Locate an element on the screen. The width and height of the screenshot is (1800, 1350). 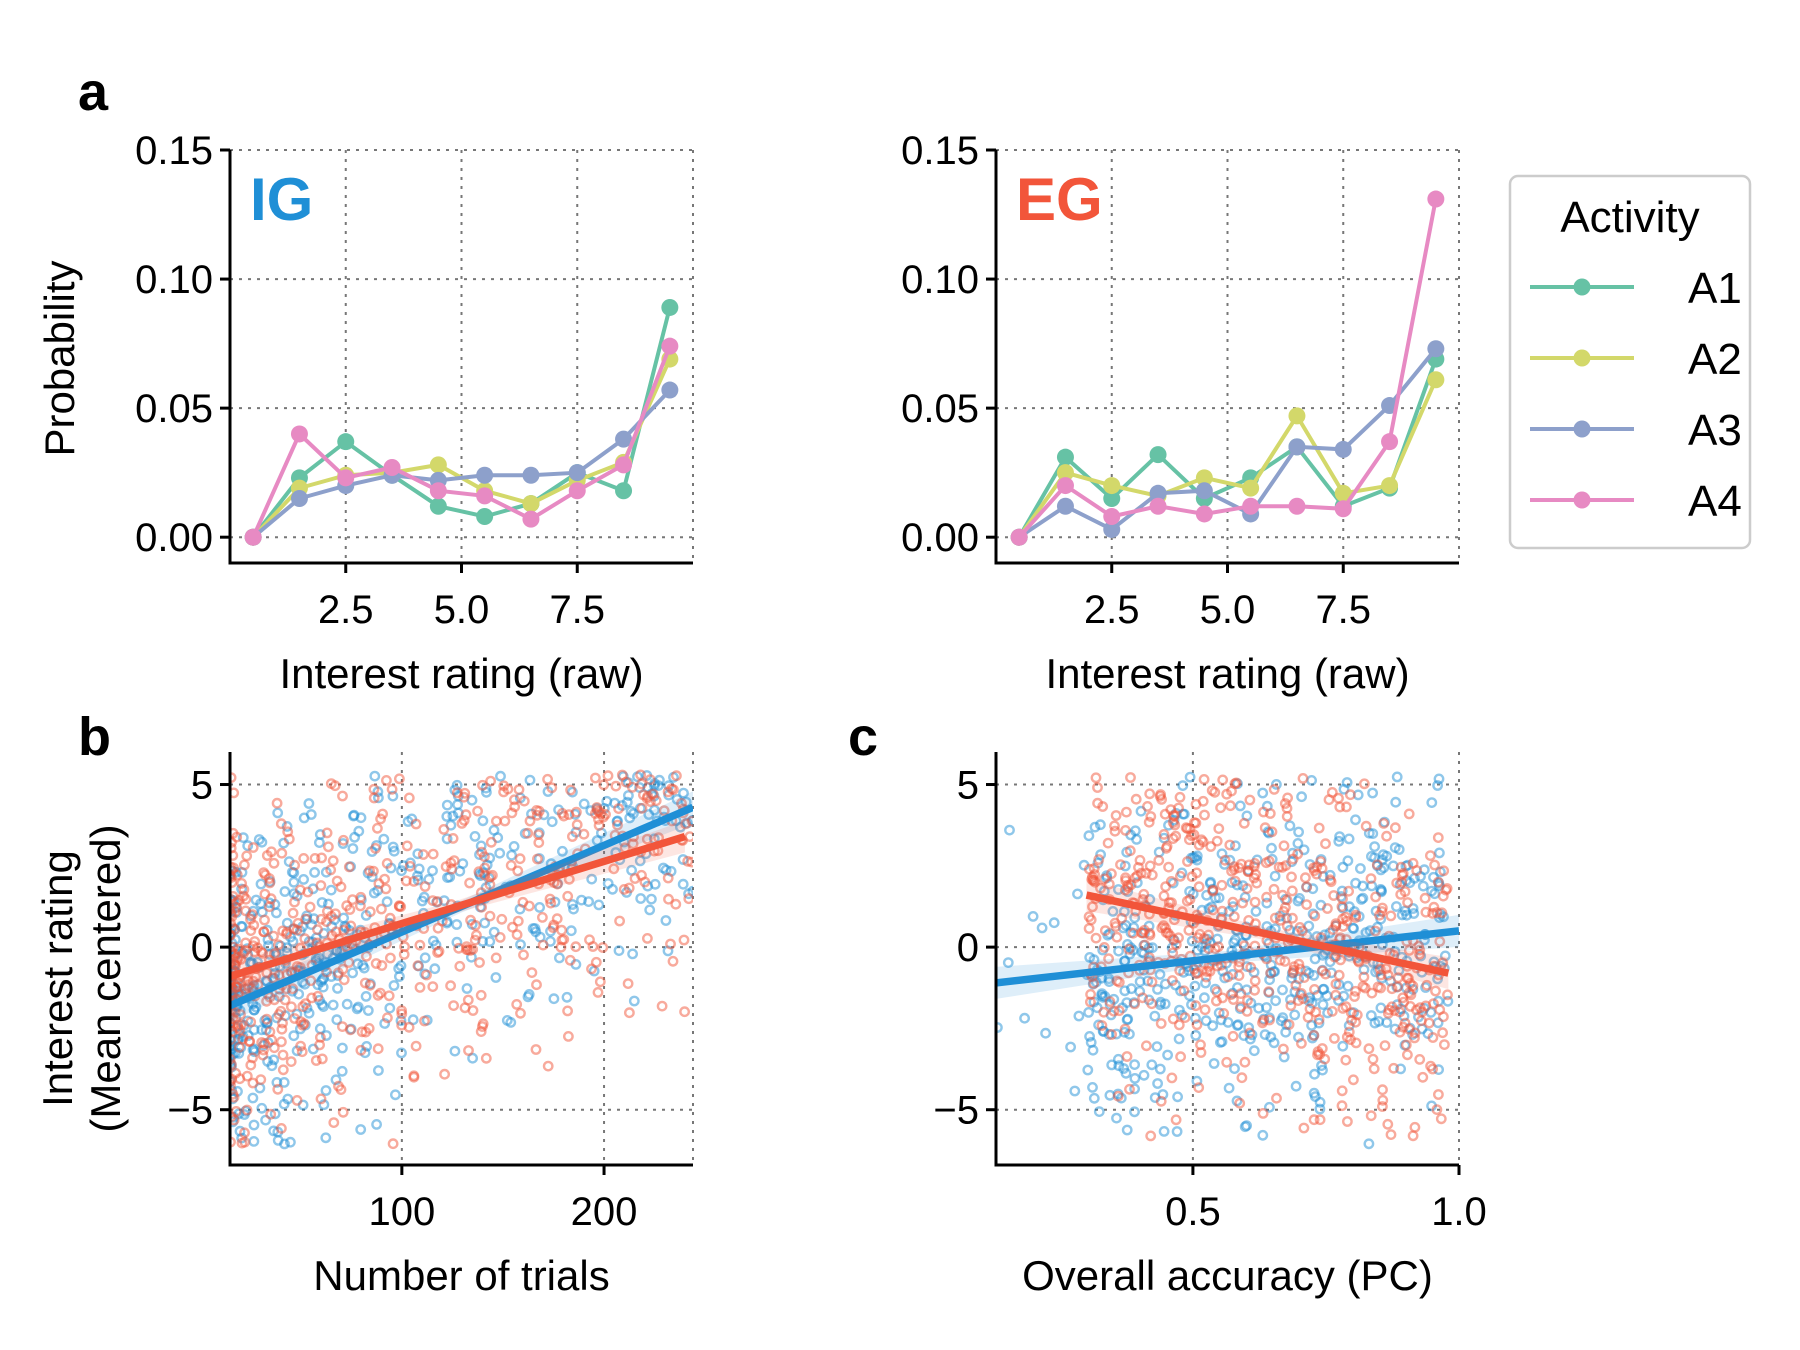
legend-label: A1 is located at coordinates (1715, 288).